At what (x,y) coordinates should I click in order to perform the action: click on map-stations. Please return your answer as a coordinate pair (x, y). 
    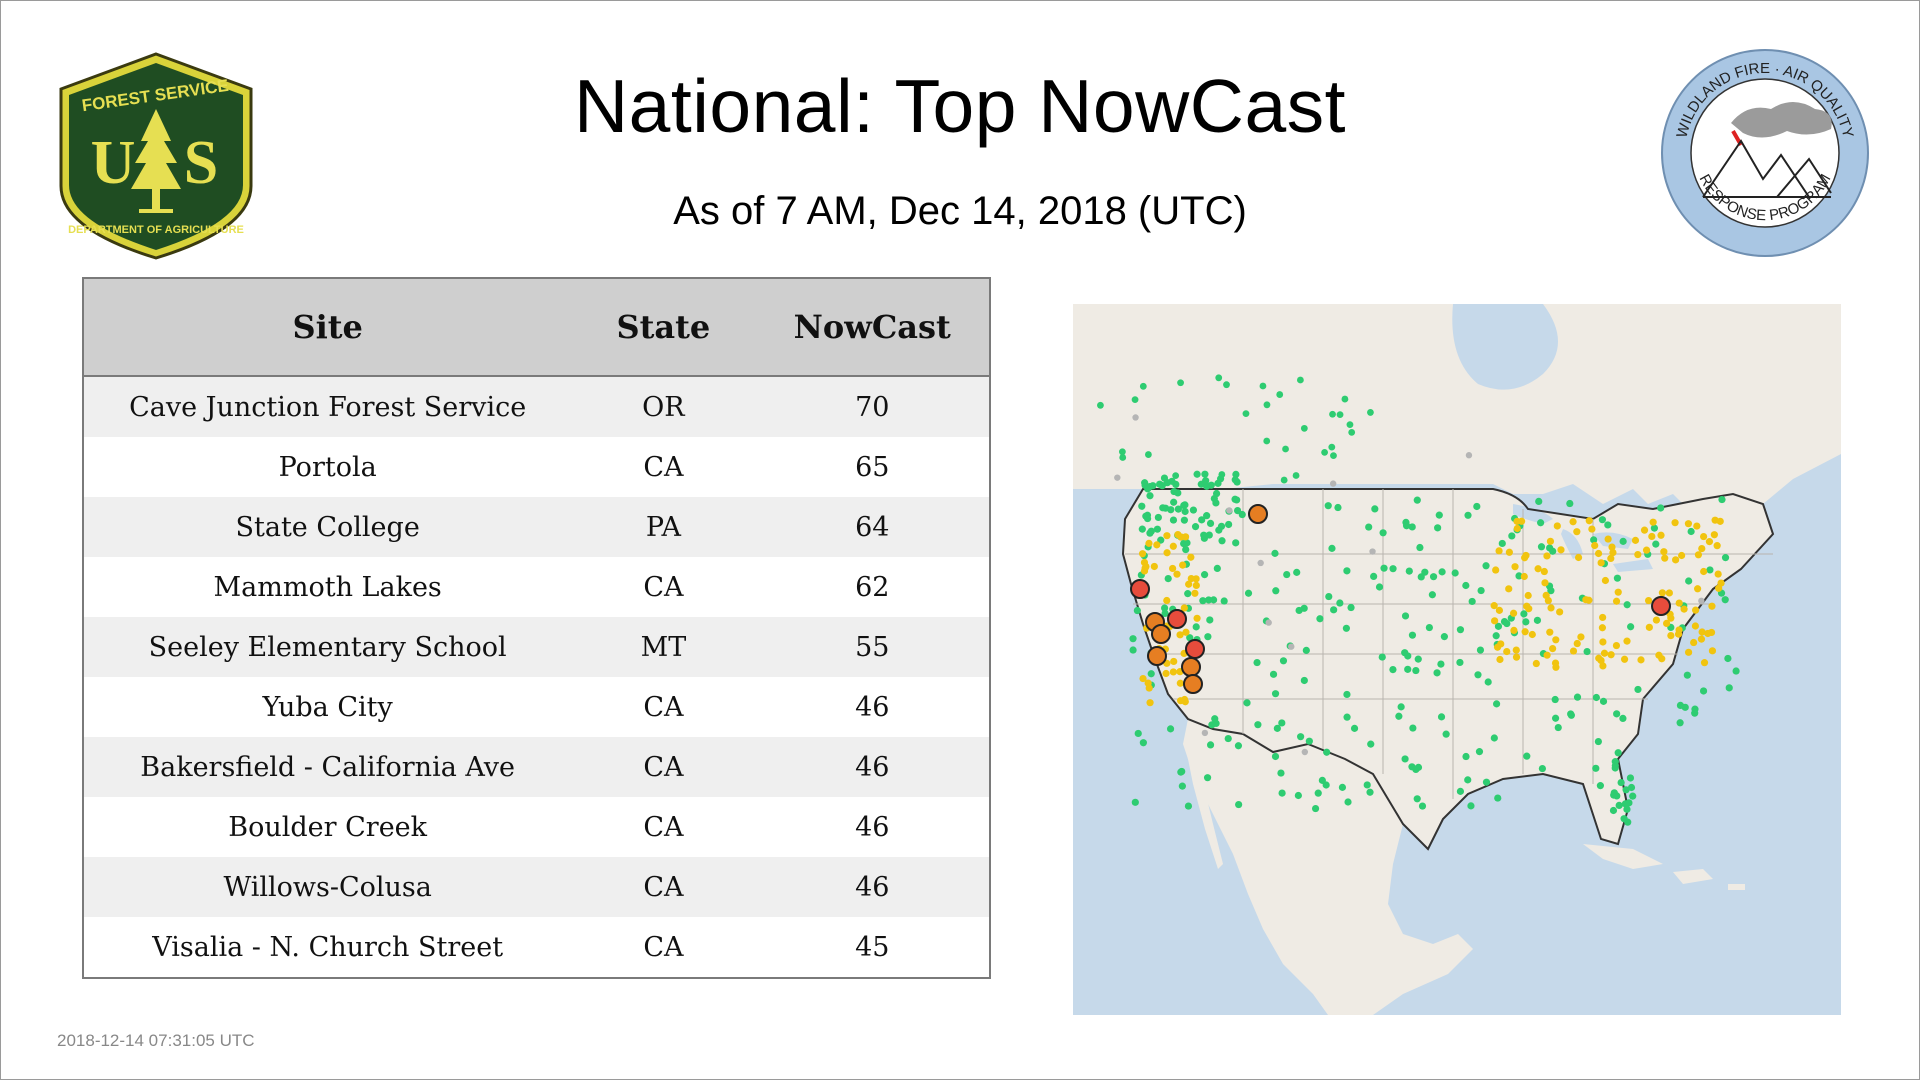
    Looking at the image, I should click on (1418, 600).